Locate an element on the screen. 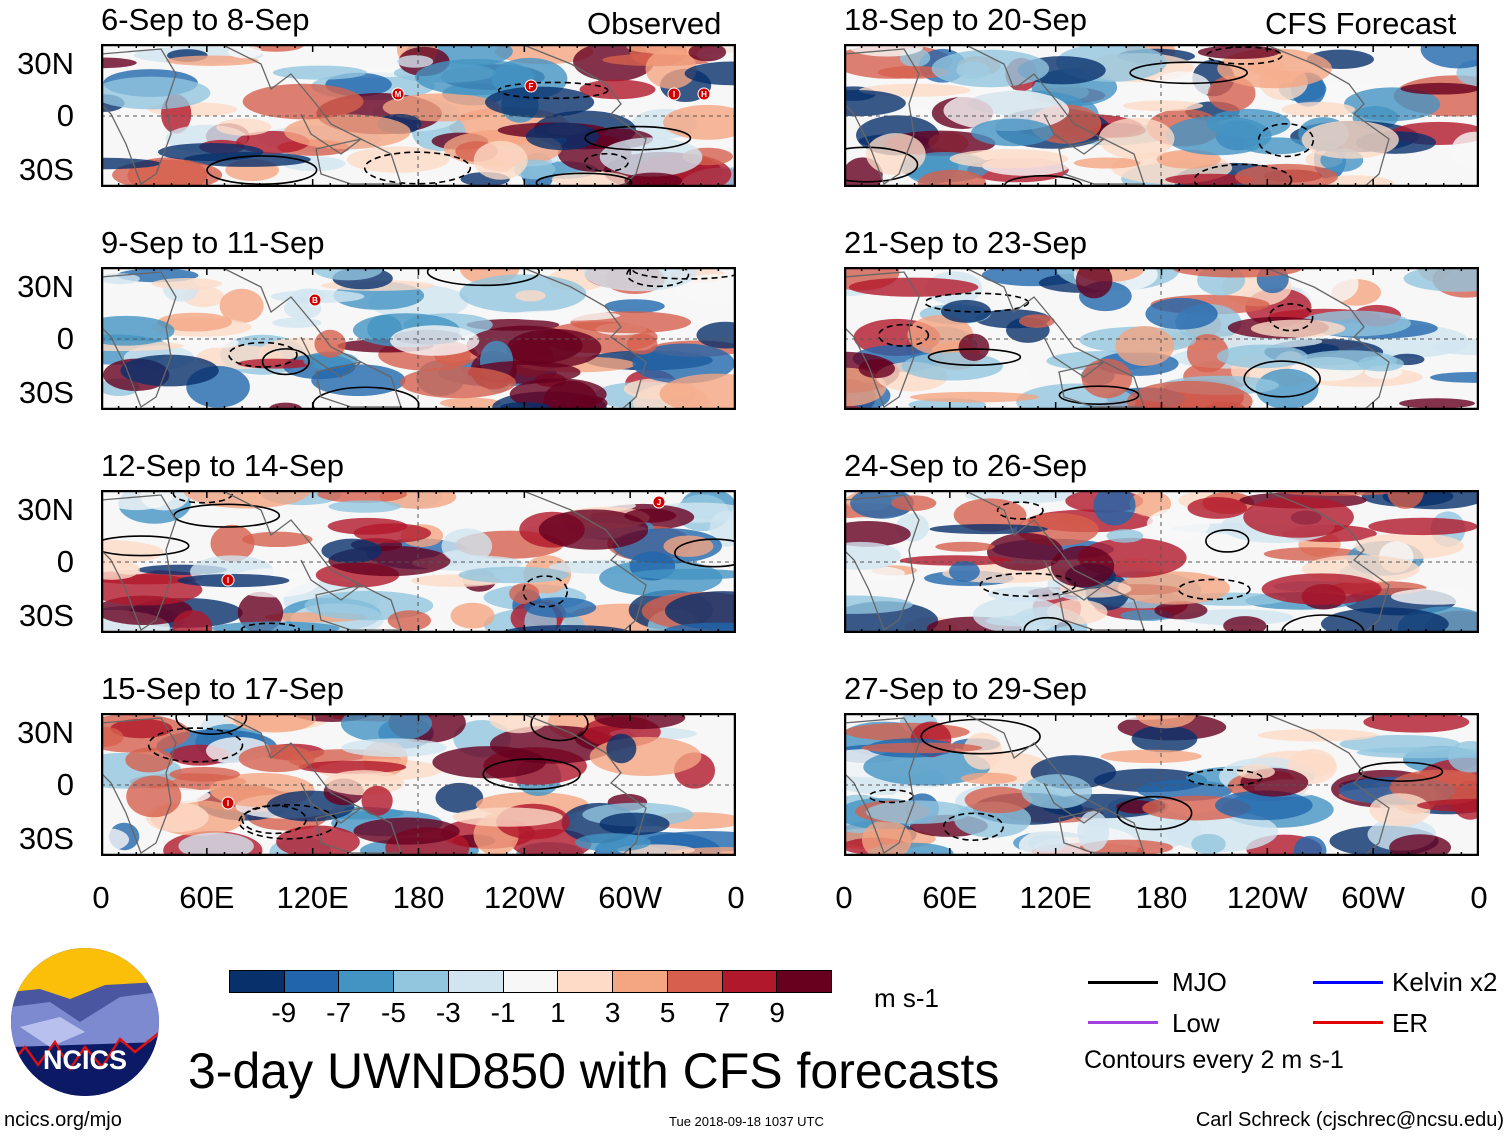 The height and width of the screenshot is (1137, 1510). storm-marker: H is located at coordinates (704, 94).